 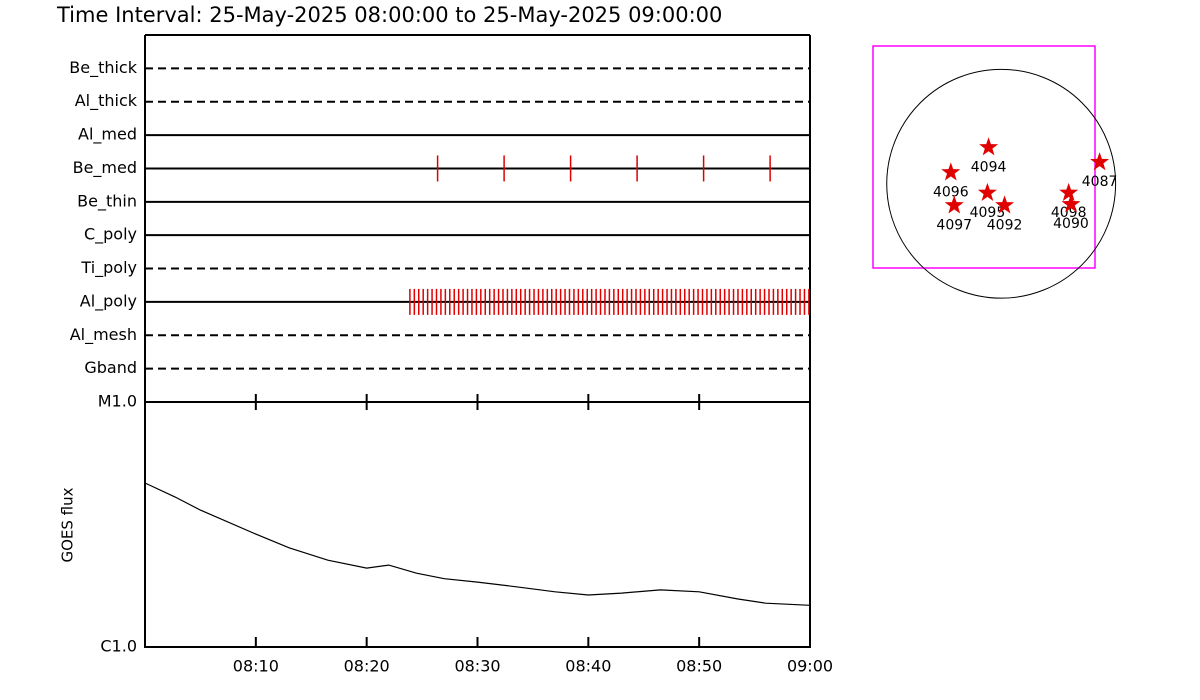 I want to click on filter-label: Al_thick, so click(x=106, y=101).